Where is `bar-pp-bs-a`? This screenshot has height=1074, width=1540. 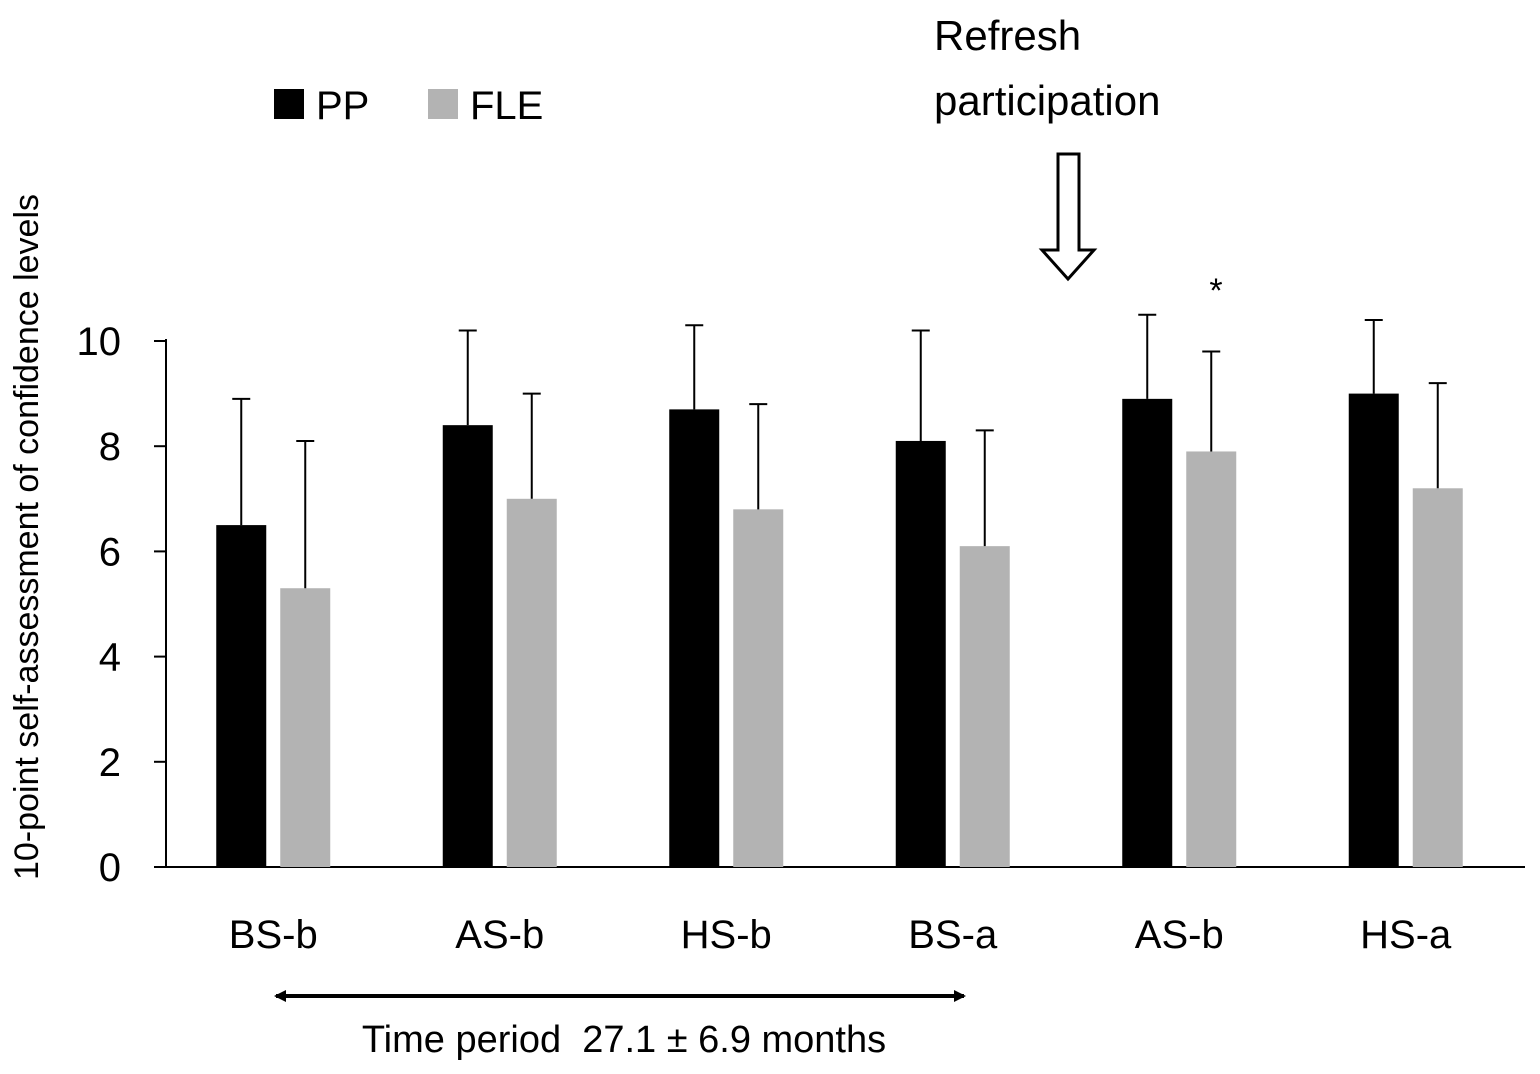
bar-pp-bs-a is located at coordinates (920, 653).